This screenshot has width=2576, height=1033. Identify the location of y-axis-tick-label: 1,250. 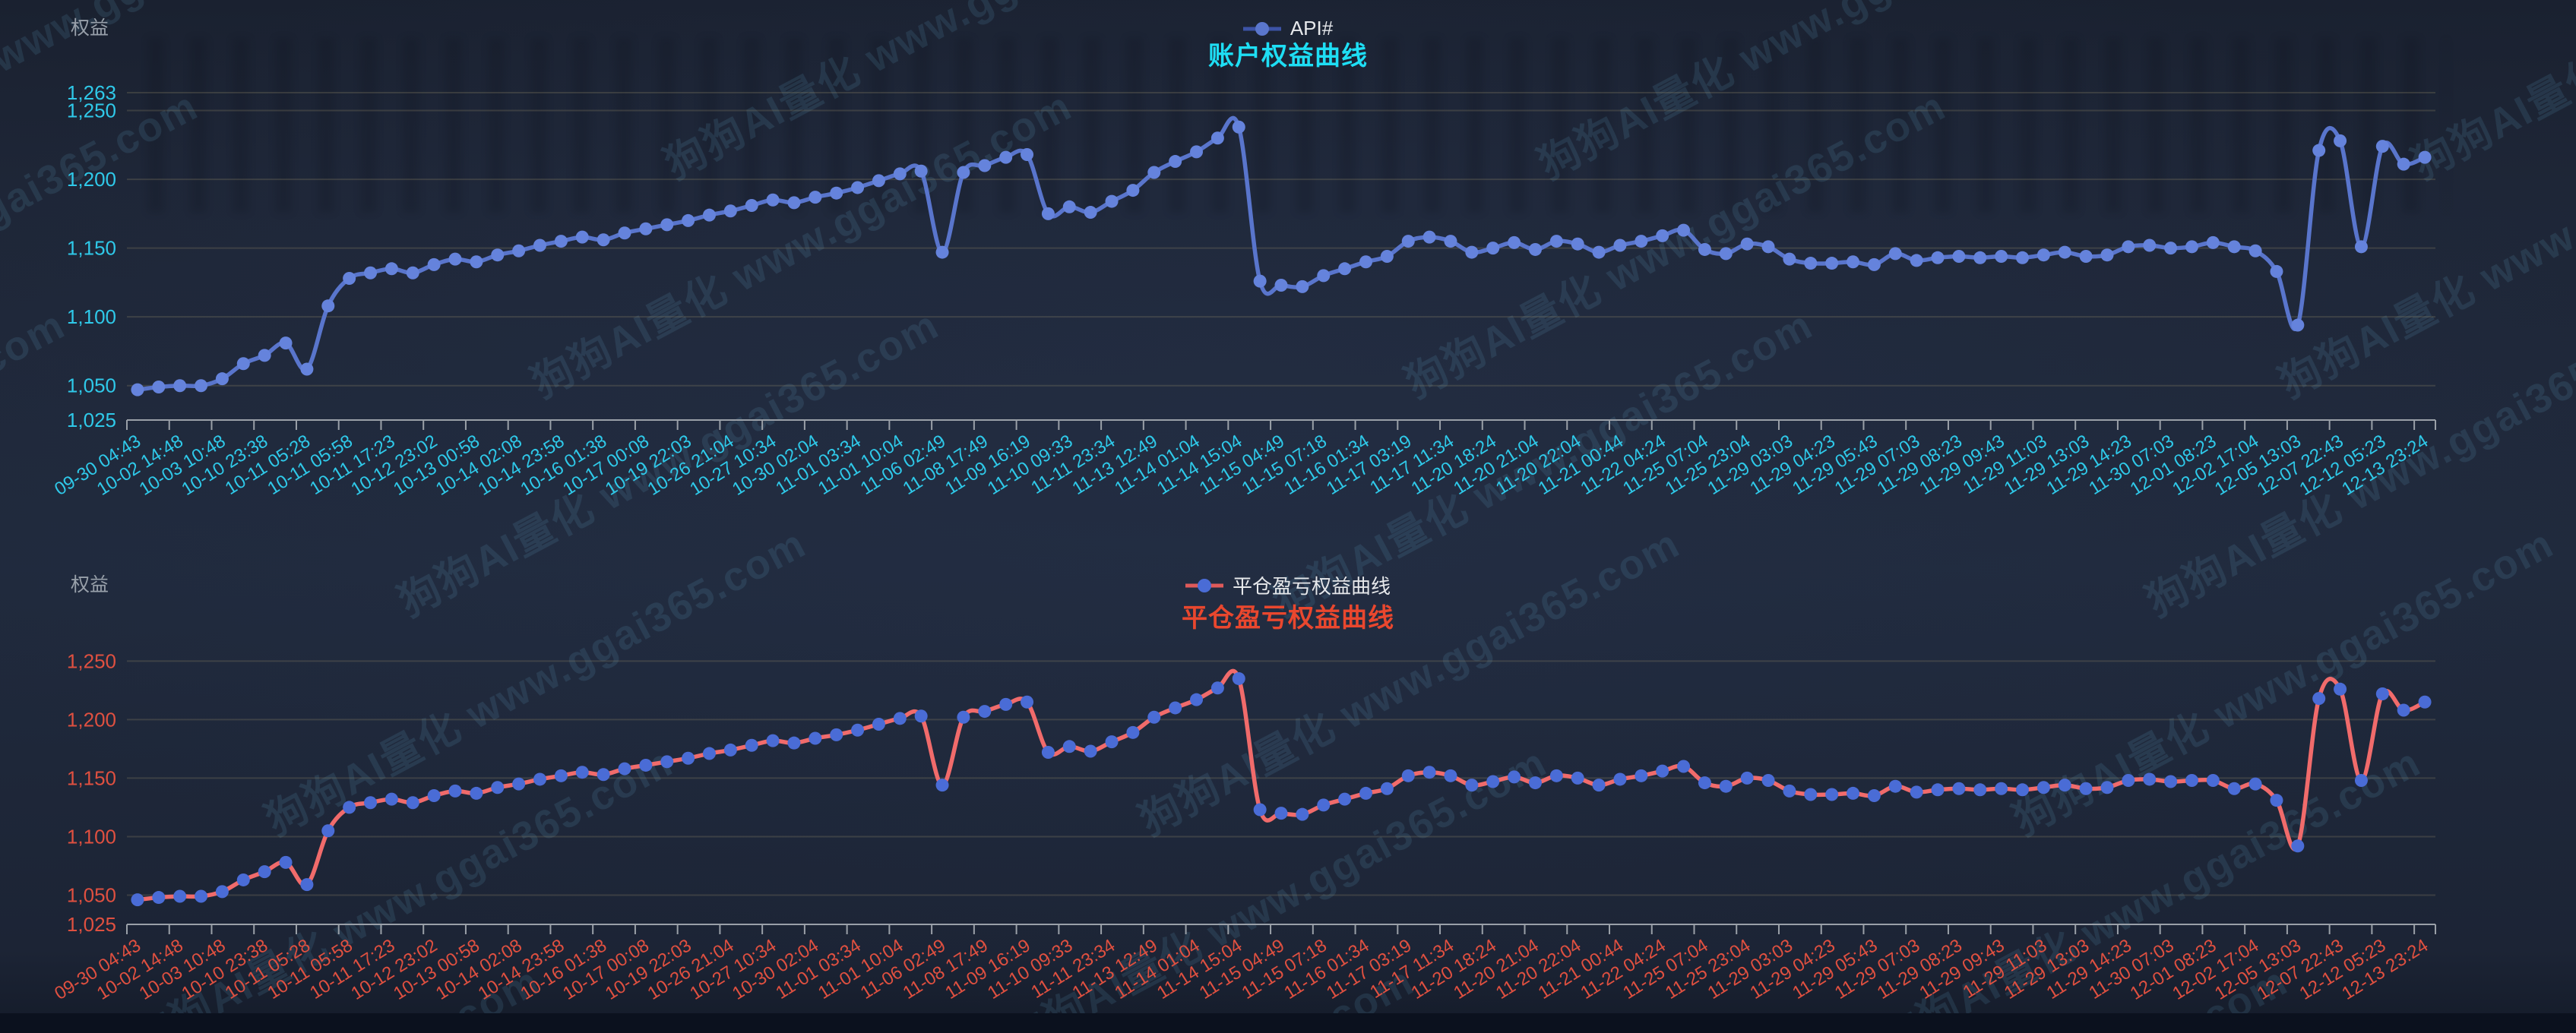
(91, 111).